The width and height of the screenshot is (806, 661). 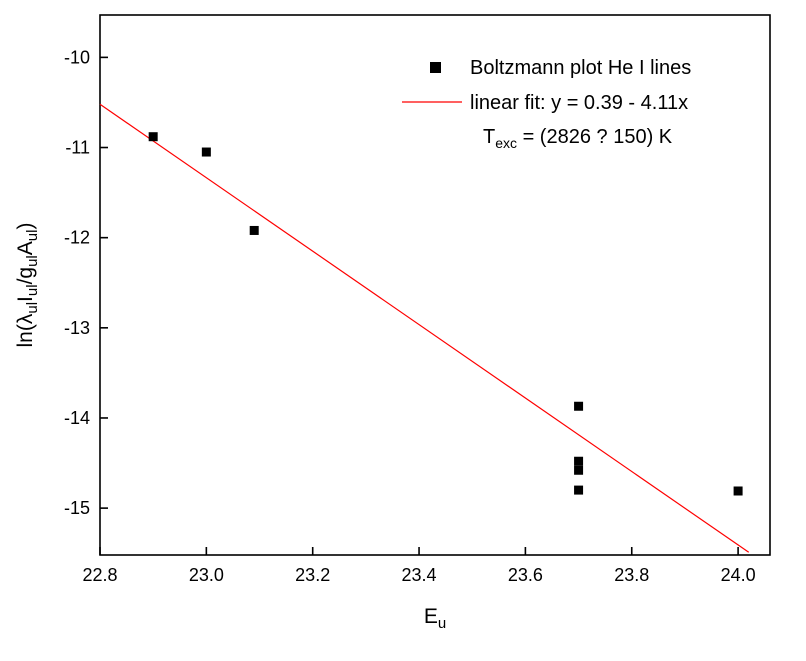 I want to click on legend-entry-label-1: Boltzmann plot He I lines, so click(x=580, y=68).